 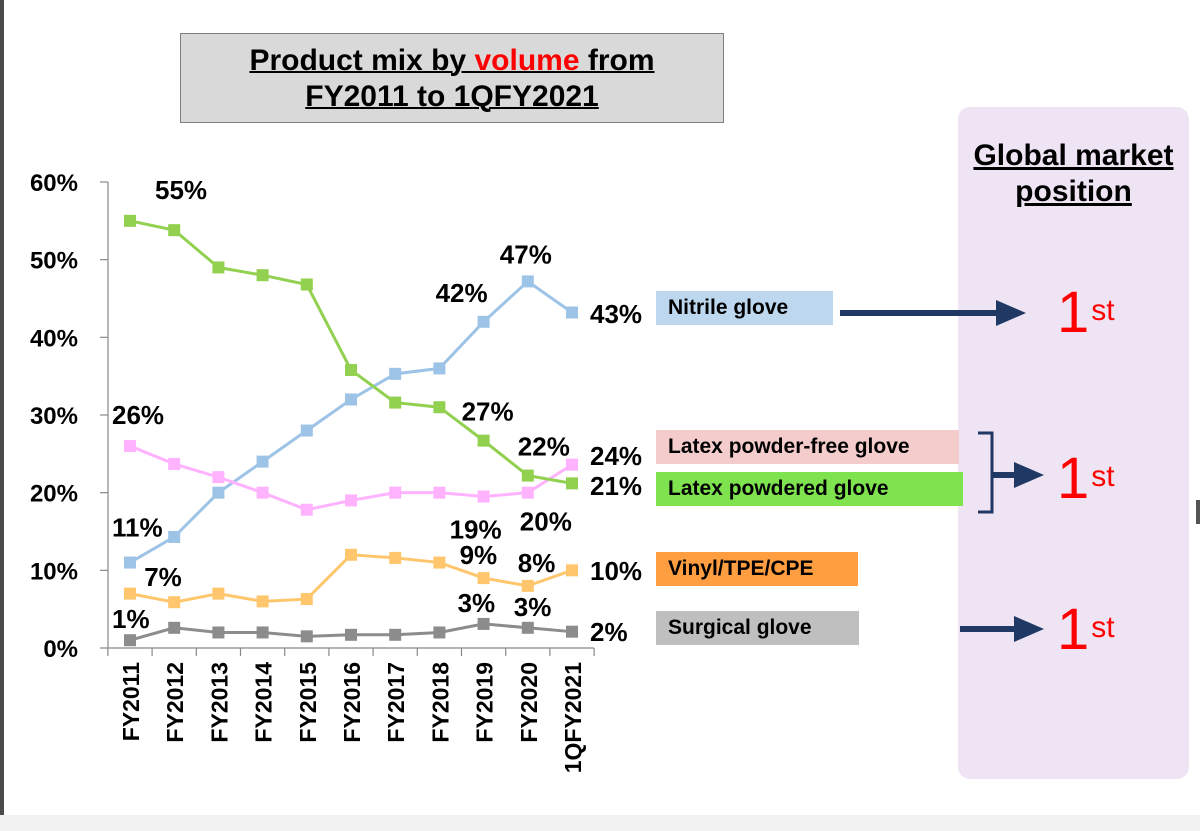 I want to click on title-line-1: Product mix by volume from, so click(x=451, y=60).